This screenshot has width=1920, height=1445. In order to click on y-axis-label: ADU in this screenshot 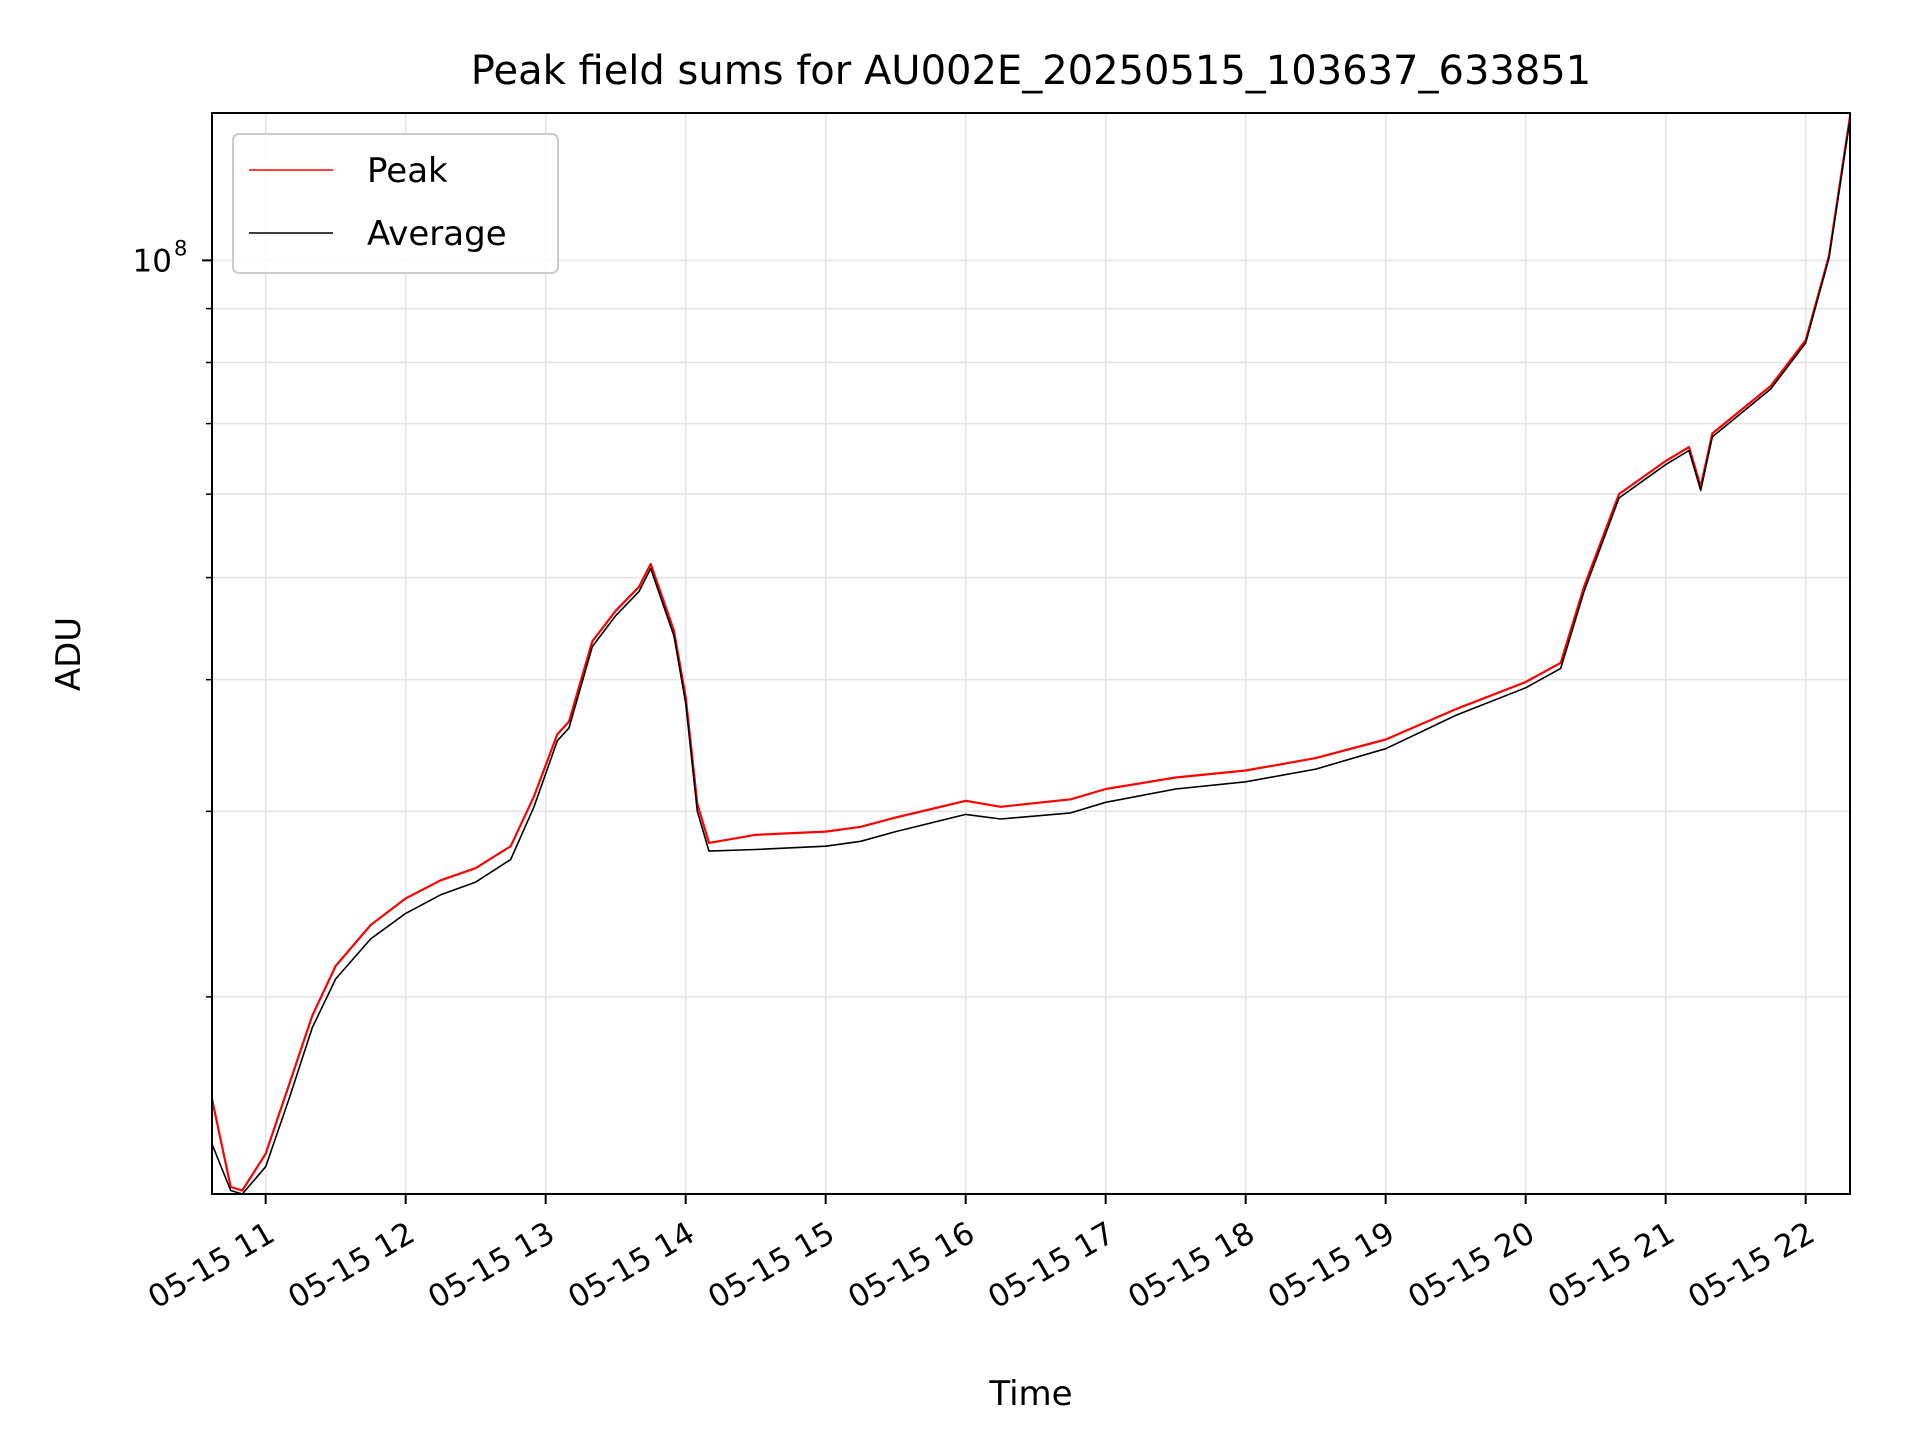, I will do `click(69, 654)`.